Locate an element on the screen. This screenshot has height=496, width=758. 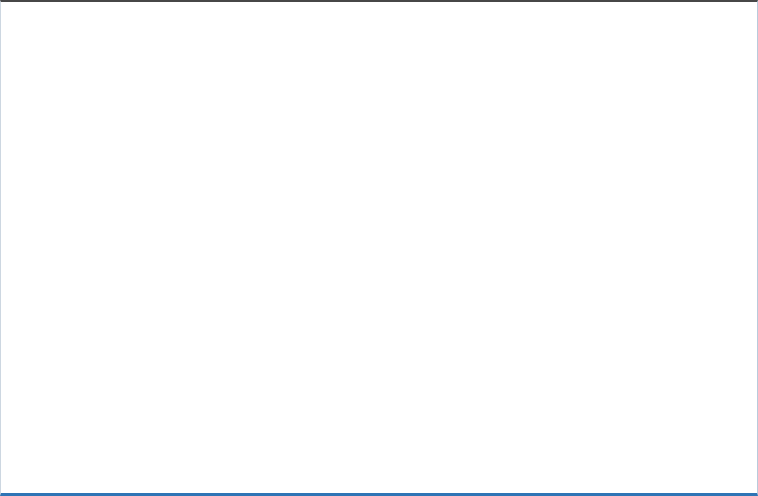
chart-legend is located at coordinates (379, 486).